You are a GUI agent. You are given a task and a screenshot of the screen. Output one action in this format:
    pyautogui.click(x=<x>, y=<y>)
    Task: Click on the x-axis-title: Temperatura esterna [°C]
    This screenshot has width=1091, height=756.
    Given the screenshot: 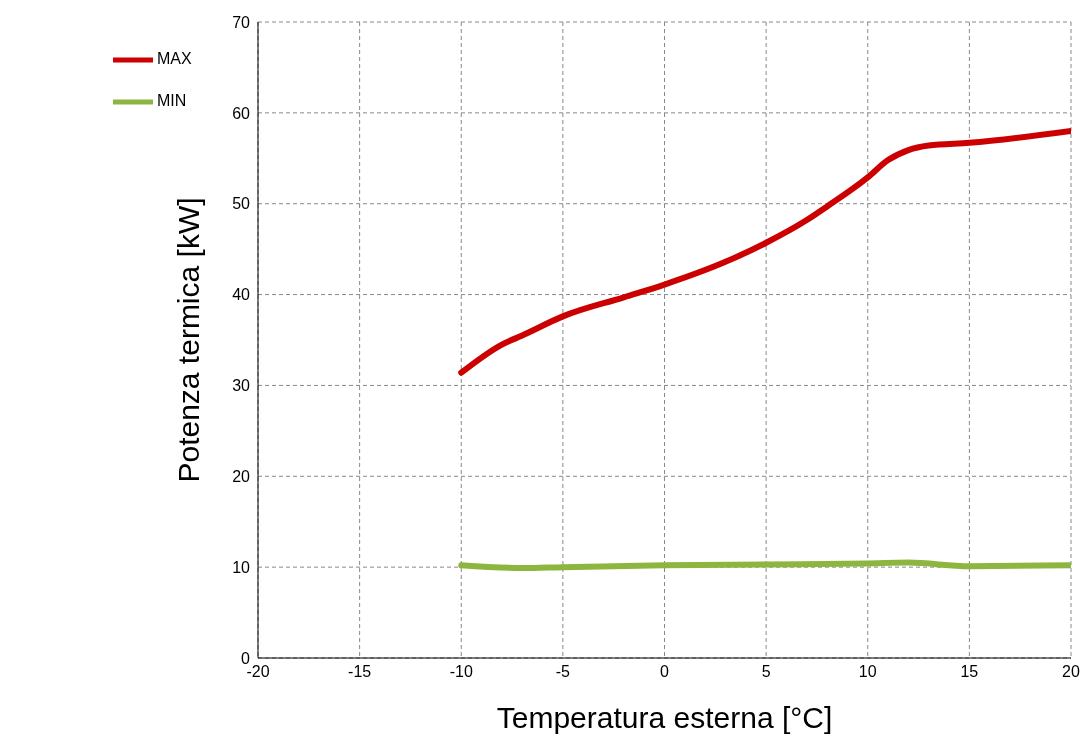 What is the action you would take?
    pyautogui.click(x=664, y=717)
    